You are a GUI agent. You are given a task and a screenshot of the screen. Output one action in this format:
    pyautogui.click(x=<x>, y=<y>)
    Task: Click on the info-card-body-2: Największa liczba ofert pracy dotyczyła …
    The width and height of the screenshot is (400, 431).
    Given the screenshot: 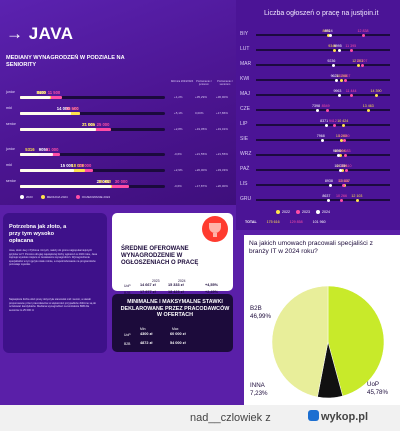 What is the action you would take?
    pyautogui.click(x=52, y=305)
    